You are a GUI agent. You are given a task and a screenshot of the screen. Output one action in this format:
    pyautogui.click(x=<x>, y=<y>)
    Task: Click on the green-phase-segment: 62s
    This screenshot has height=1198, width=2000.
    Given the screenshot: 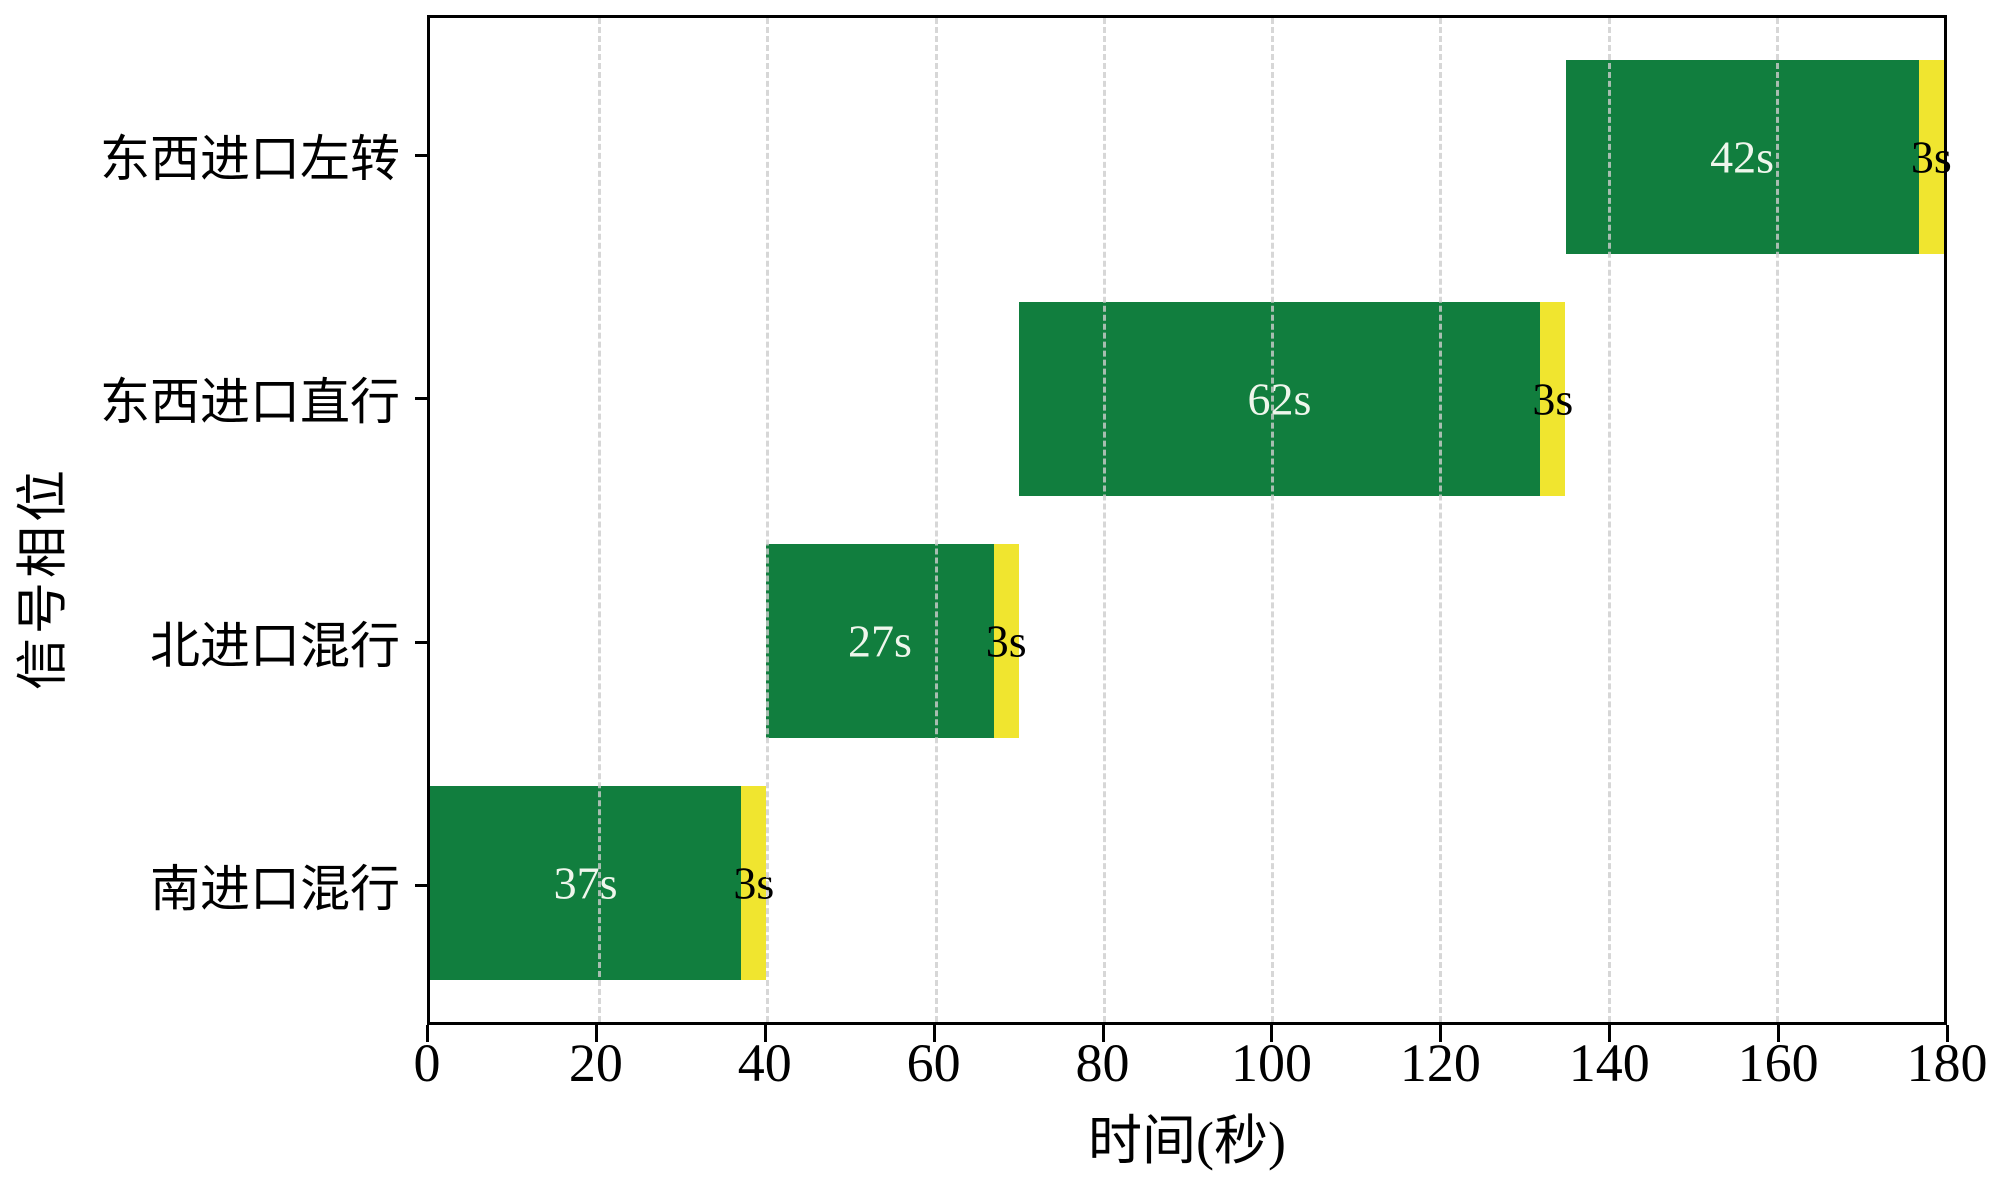 What is the action you would take?
    pyautogui.click(x=1279, y=399)
    